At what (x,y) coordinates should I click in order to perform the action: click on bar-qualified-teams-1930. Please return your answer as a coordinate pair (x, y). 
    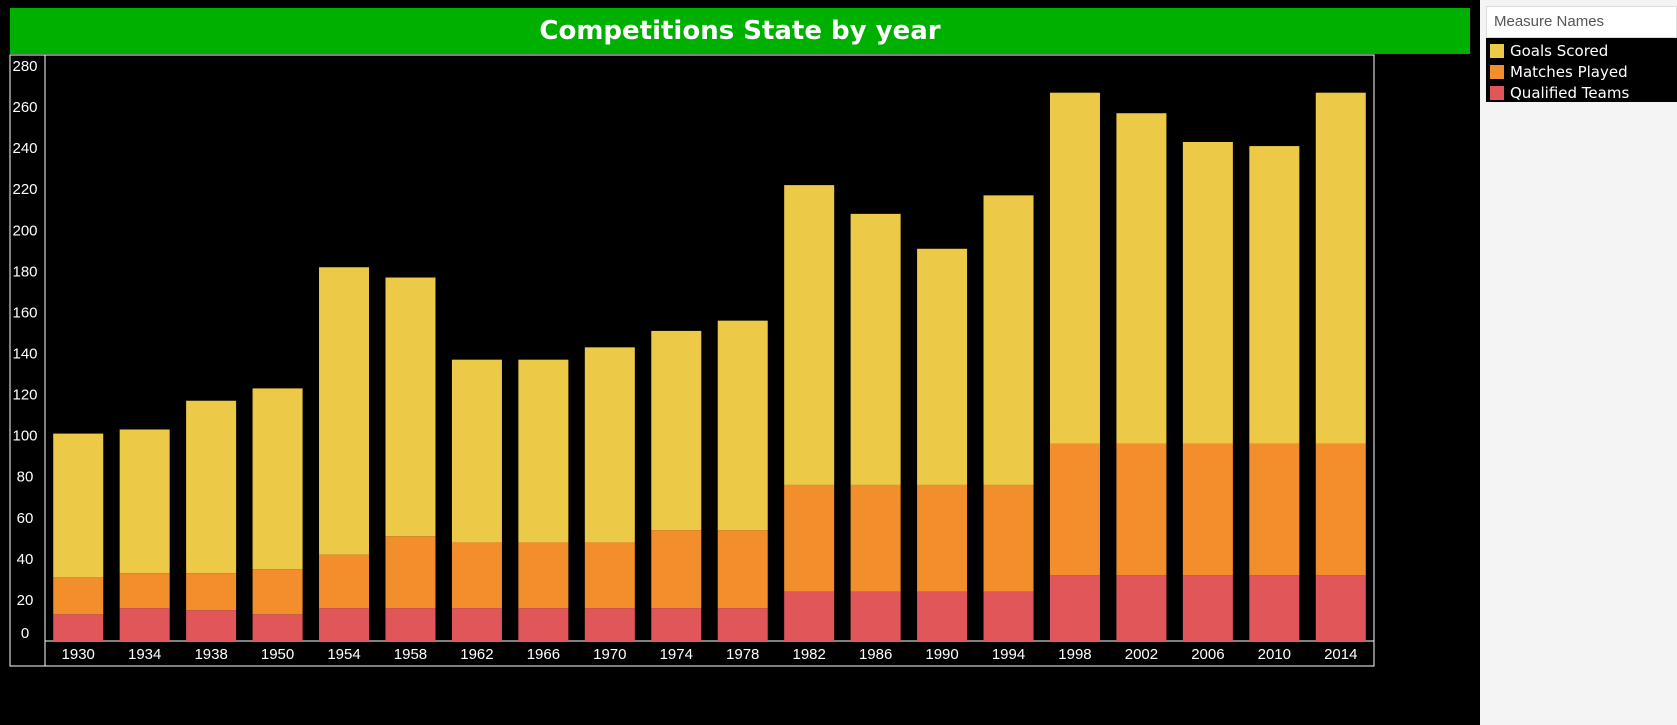
    Looking at the image, I should click on (78, 627).